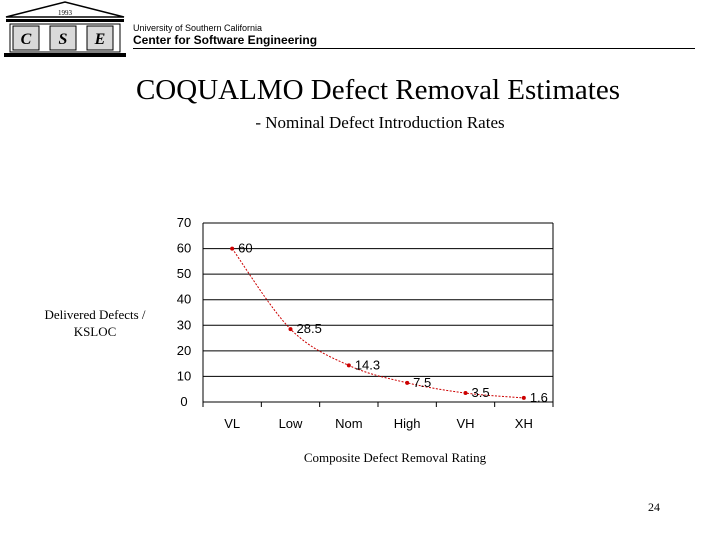  What do you see at coordinates (184, 375) in the screenshot?
I see `y-tick-label: 10` at bounding box center [184, 375].